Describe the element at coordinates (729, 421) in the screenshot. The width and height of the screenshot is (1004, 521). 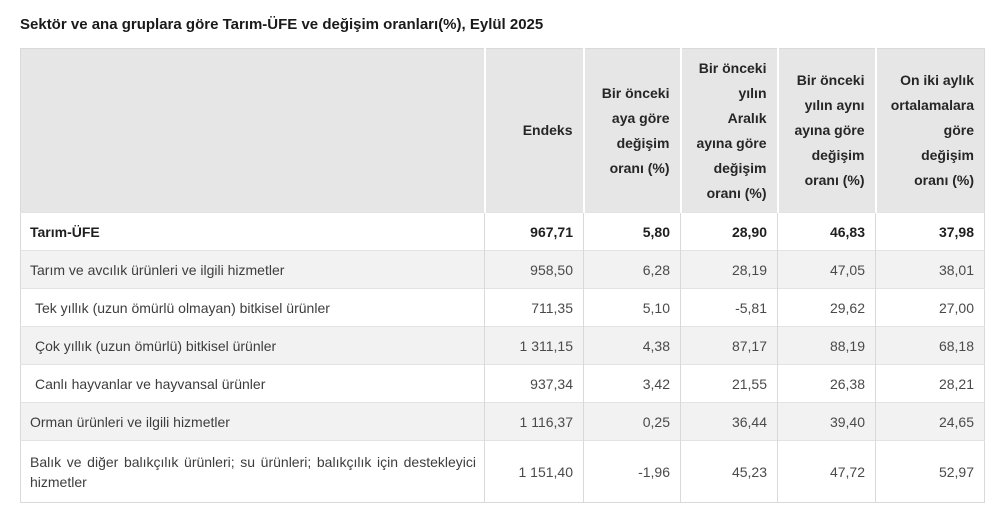
I see `value-cell: 36,44` at that location.